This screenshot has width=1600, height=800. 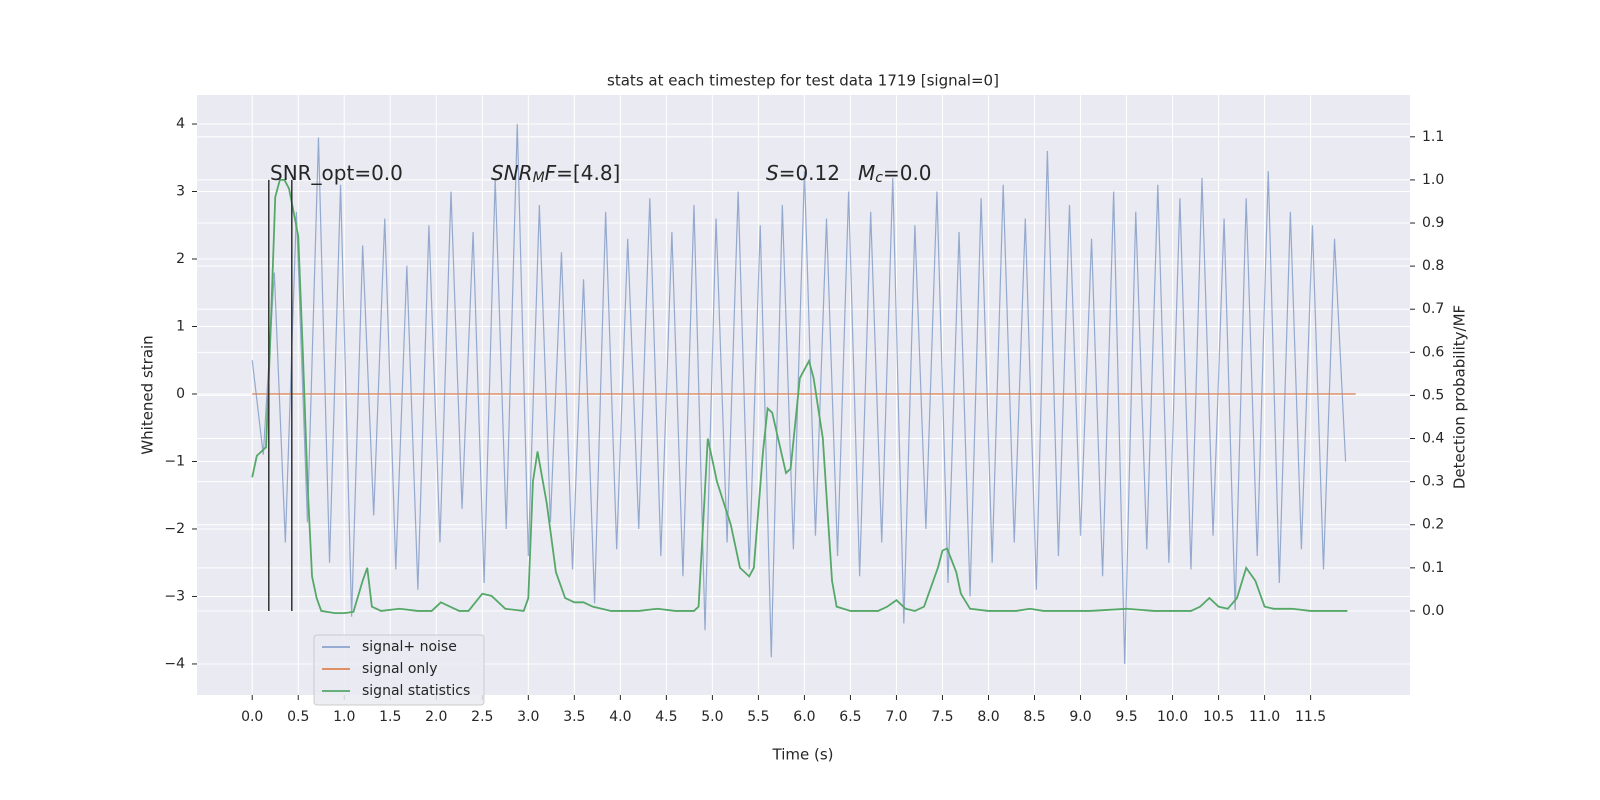 What do you see at coordinates (896, 717) in the screenshot?
I see `x-tick-label: 7.0` at bounding box center [896, 717].